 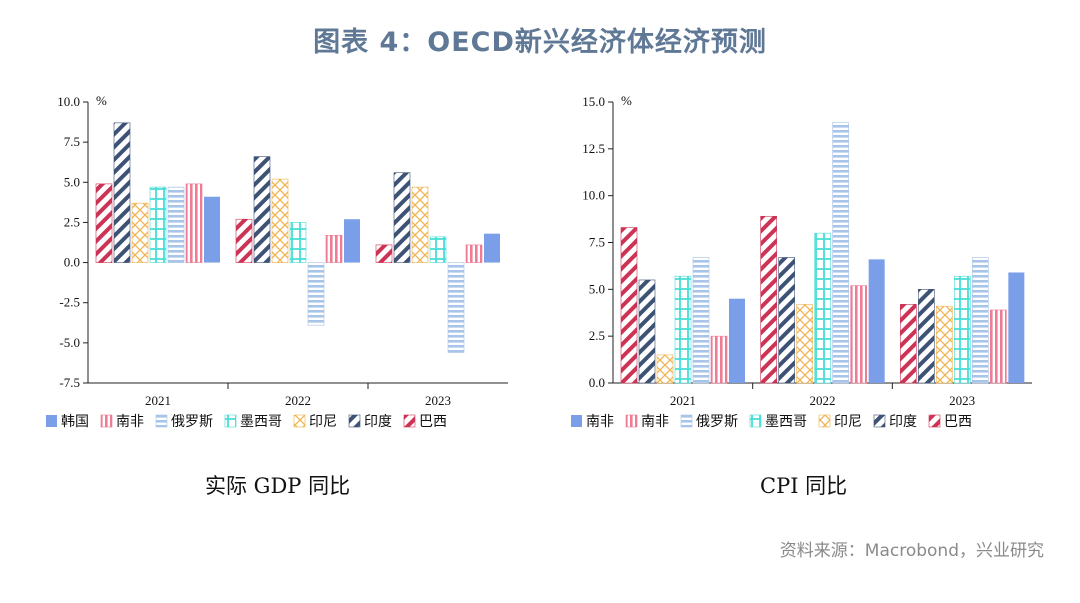 I want to click on page-title: 图表 4：OECD新兴经济体经济预测, so click(x=540, y=42).